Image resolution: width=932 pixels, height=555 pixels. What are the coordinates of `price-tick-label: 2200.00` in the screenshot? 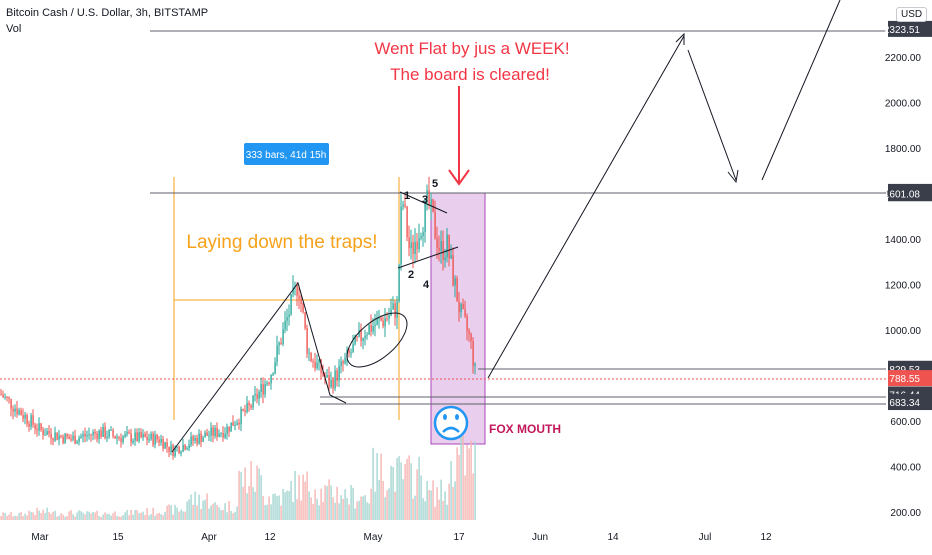 It's located at (903, 58).